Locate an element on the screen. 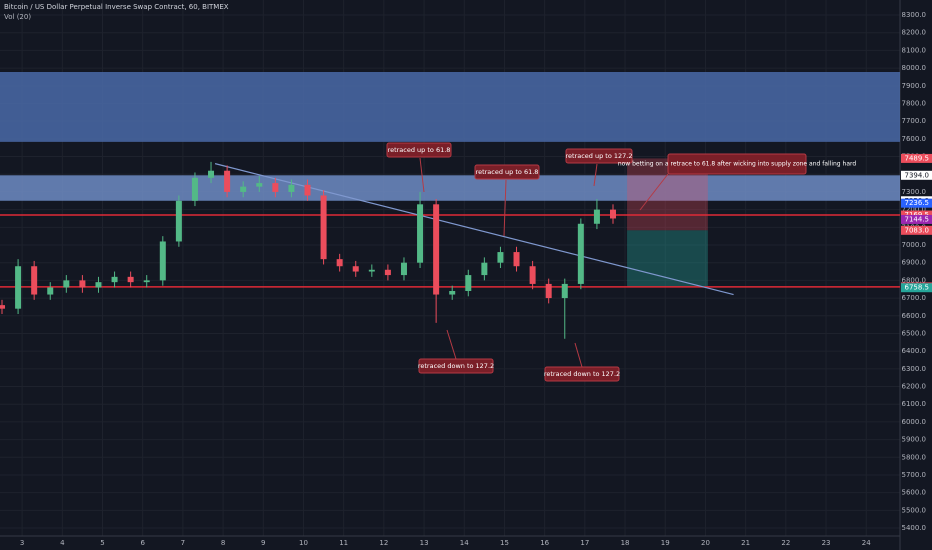 The image size is (932, 550). y-tick-label: 6100.0 is located at coordinates (914, 404).